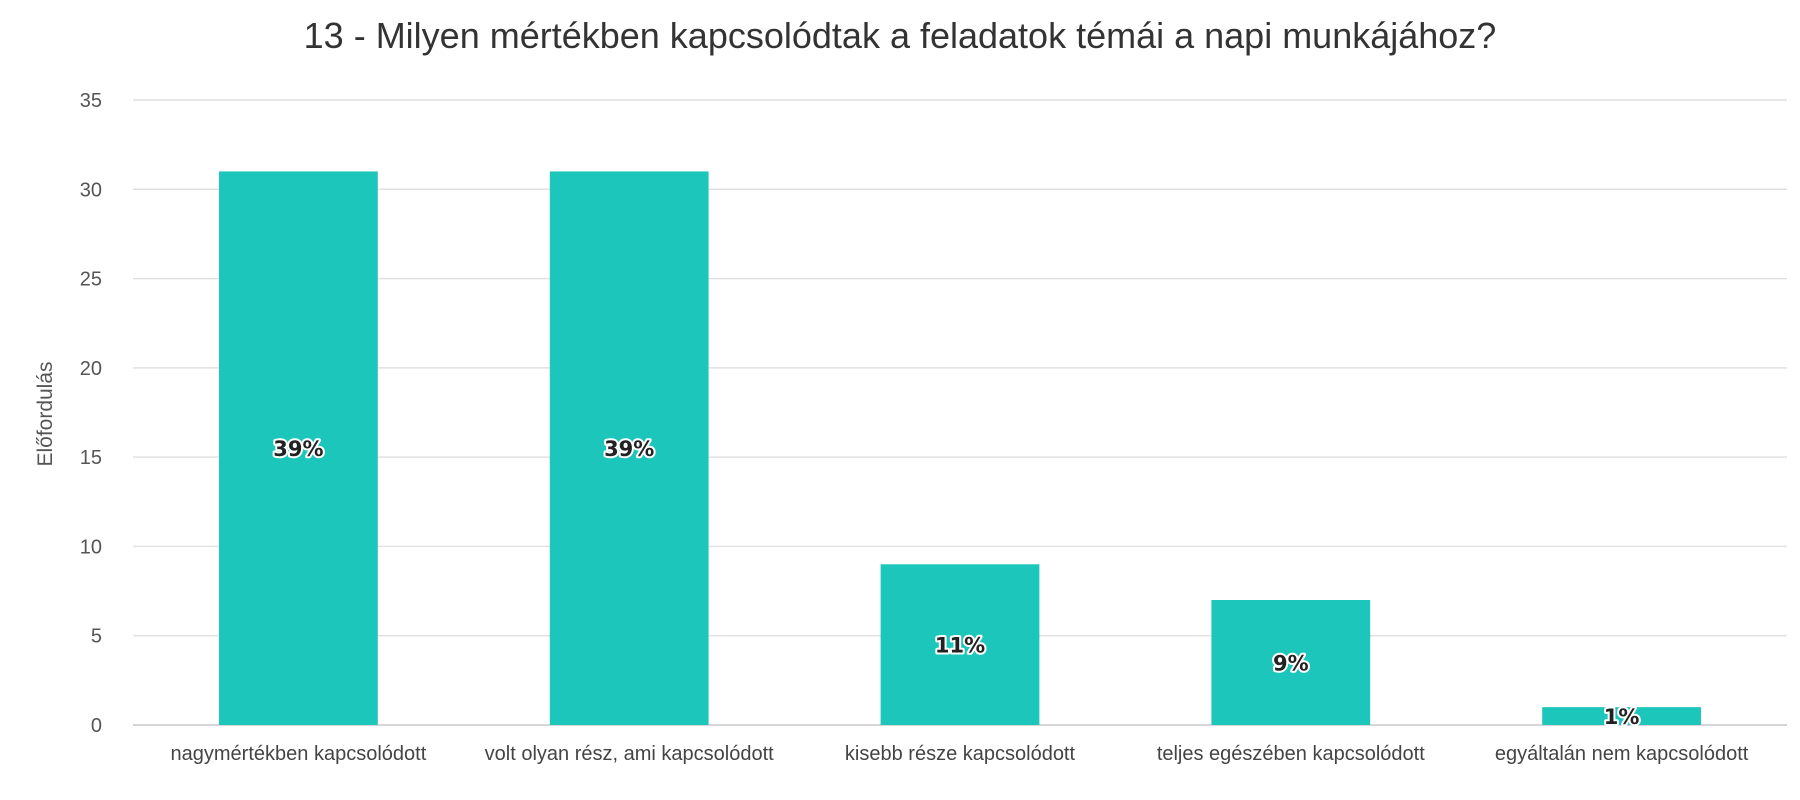  Describe the element at coordinates (91, 280) in the screenshot. I see `y-tick-label: 25` at that location.